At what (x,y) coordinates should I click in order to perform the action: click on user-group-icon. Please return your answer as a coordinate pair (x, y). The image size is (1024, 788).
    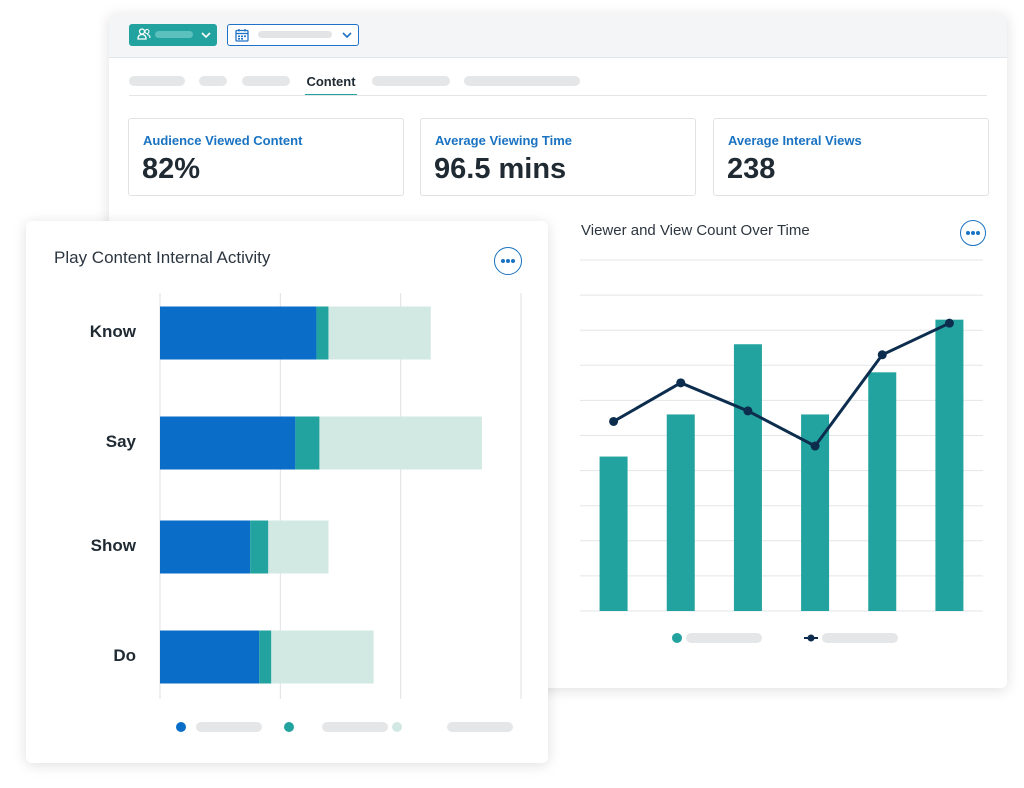
    Looking at the image, I should click on (144, 34).